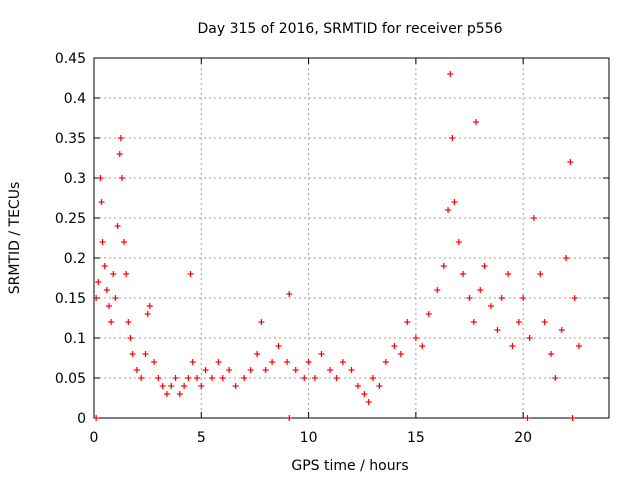 The image size is (640, 480). I want to click on y-tick-label: 0.15, so click(70, 299).